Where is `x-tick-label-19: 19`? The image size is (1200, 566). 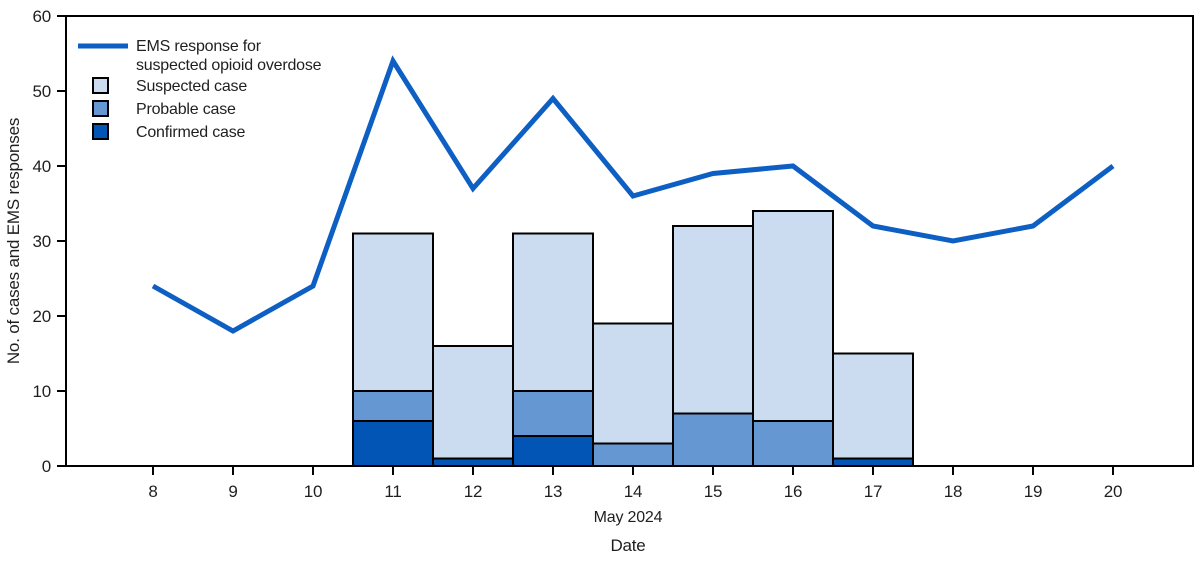 x-tick-label-19: 19 is located at coordinates (1033, 491).